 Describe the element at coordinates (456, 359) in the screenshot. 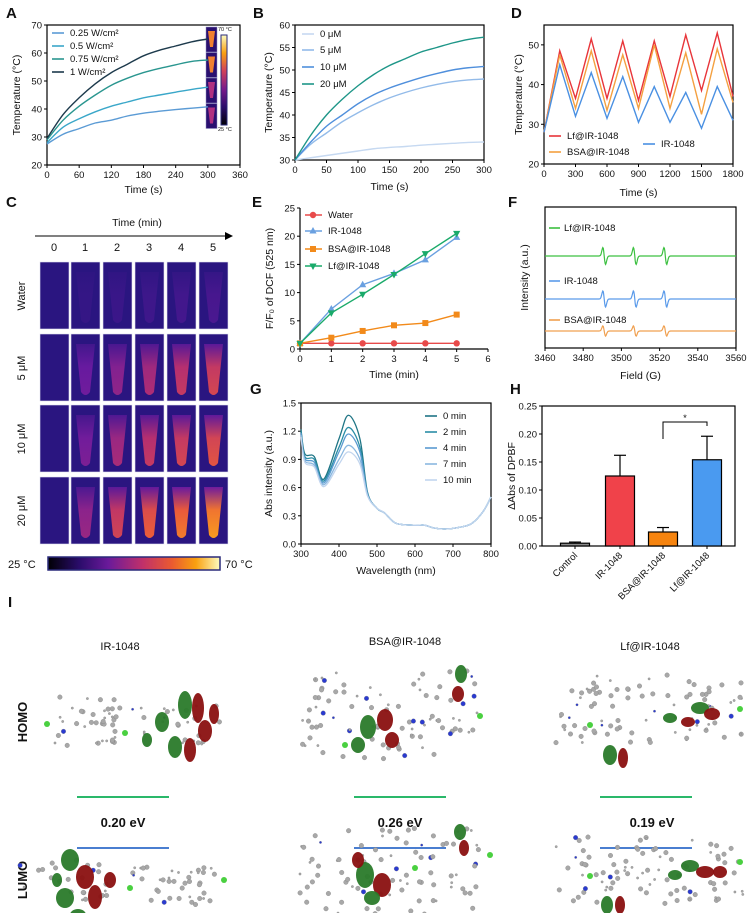

I see `x-tick-label: 5` at that location.